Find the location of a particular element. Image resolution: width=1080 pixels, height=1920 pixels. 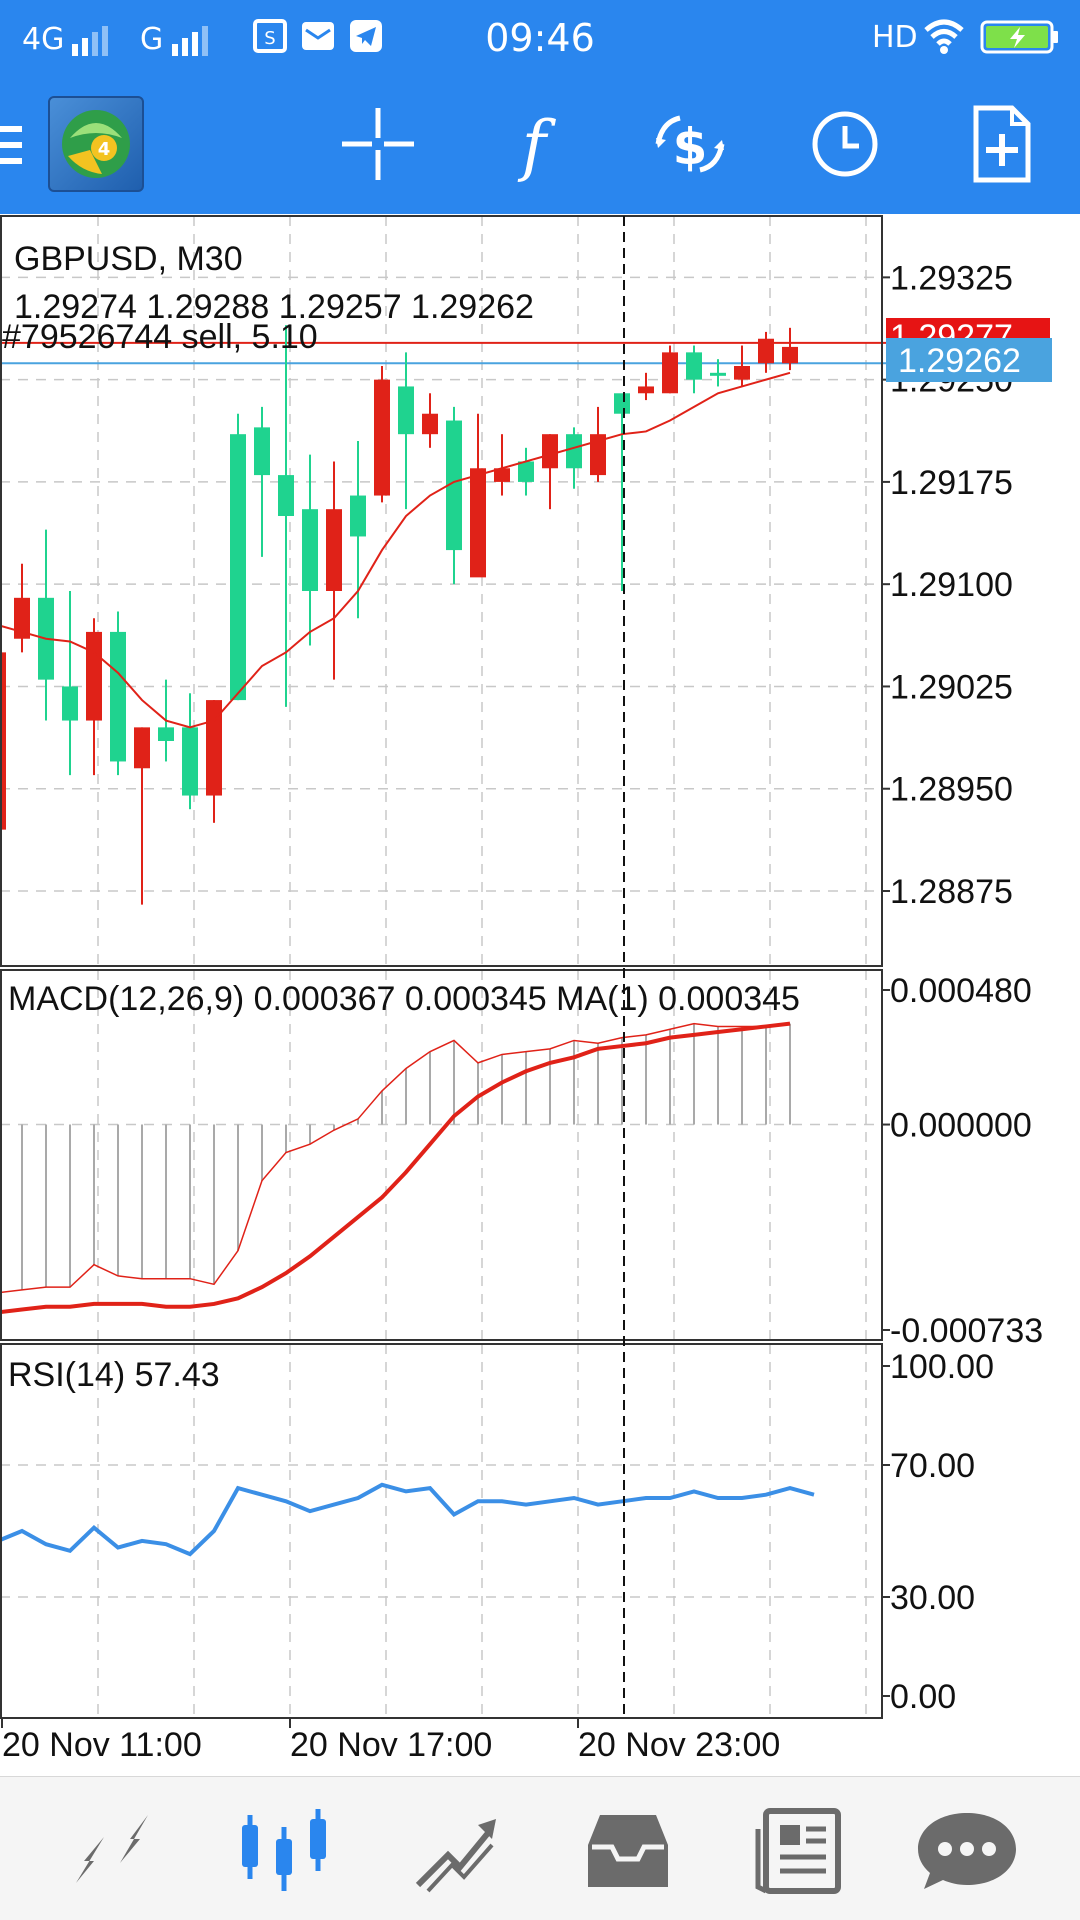

menu-icon is located at coordinates (16, 144).